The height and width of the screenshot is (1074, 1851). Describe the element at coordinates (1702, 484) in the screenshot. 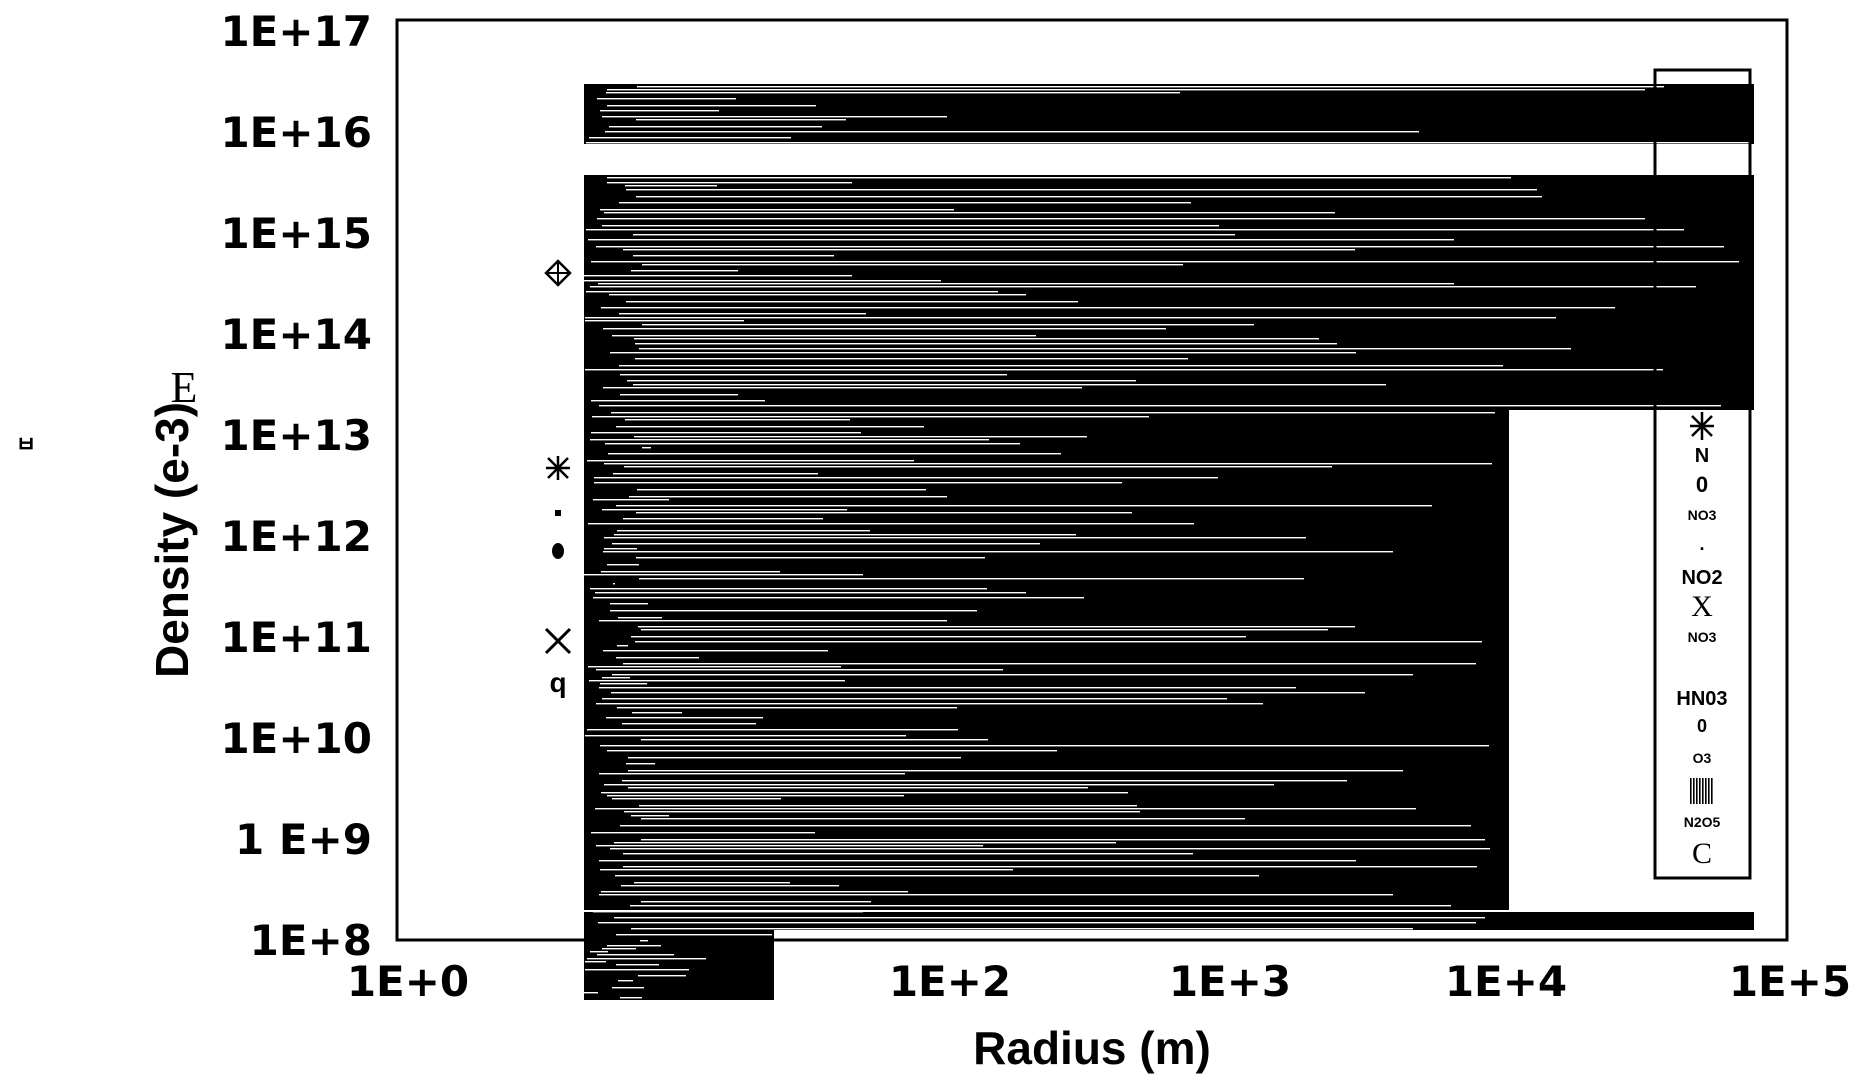

I see `legend-label: 0` at that location.